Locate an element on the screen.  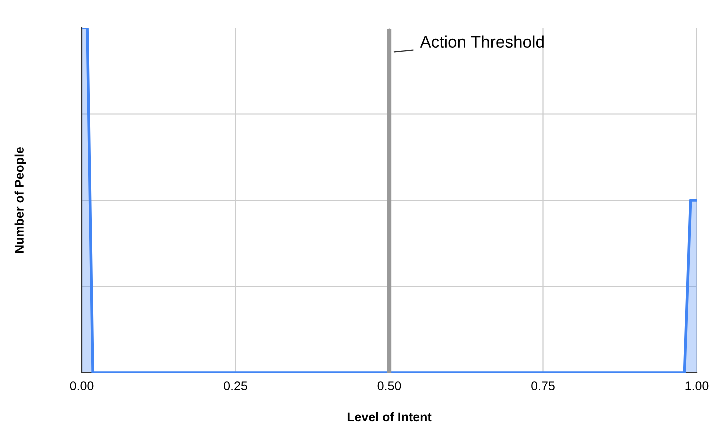
x-tick-label: 0.75 is located at coordinates (543, 386).